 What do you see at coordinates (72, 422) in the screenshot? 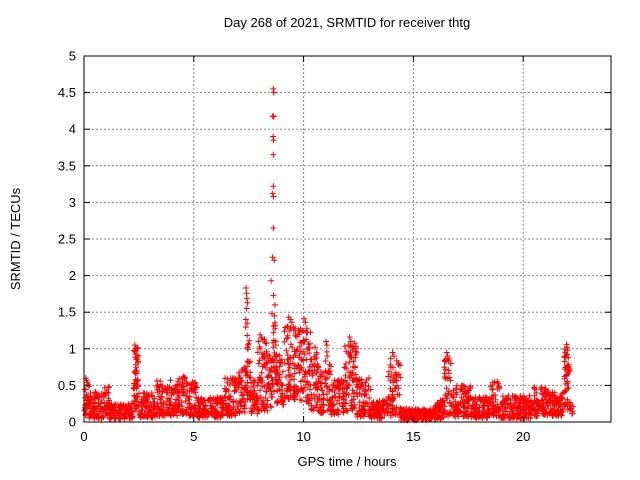
I see `y-tick-label: 0` at bounding box center [72, 422].